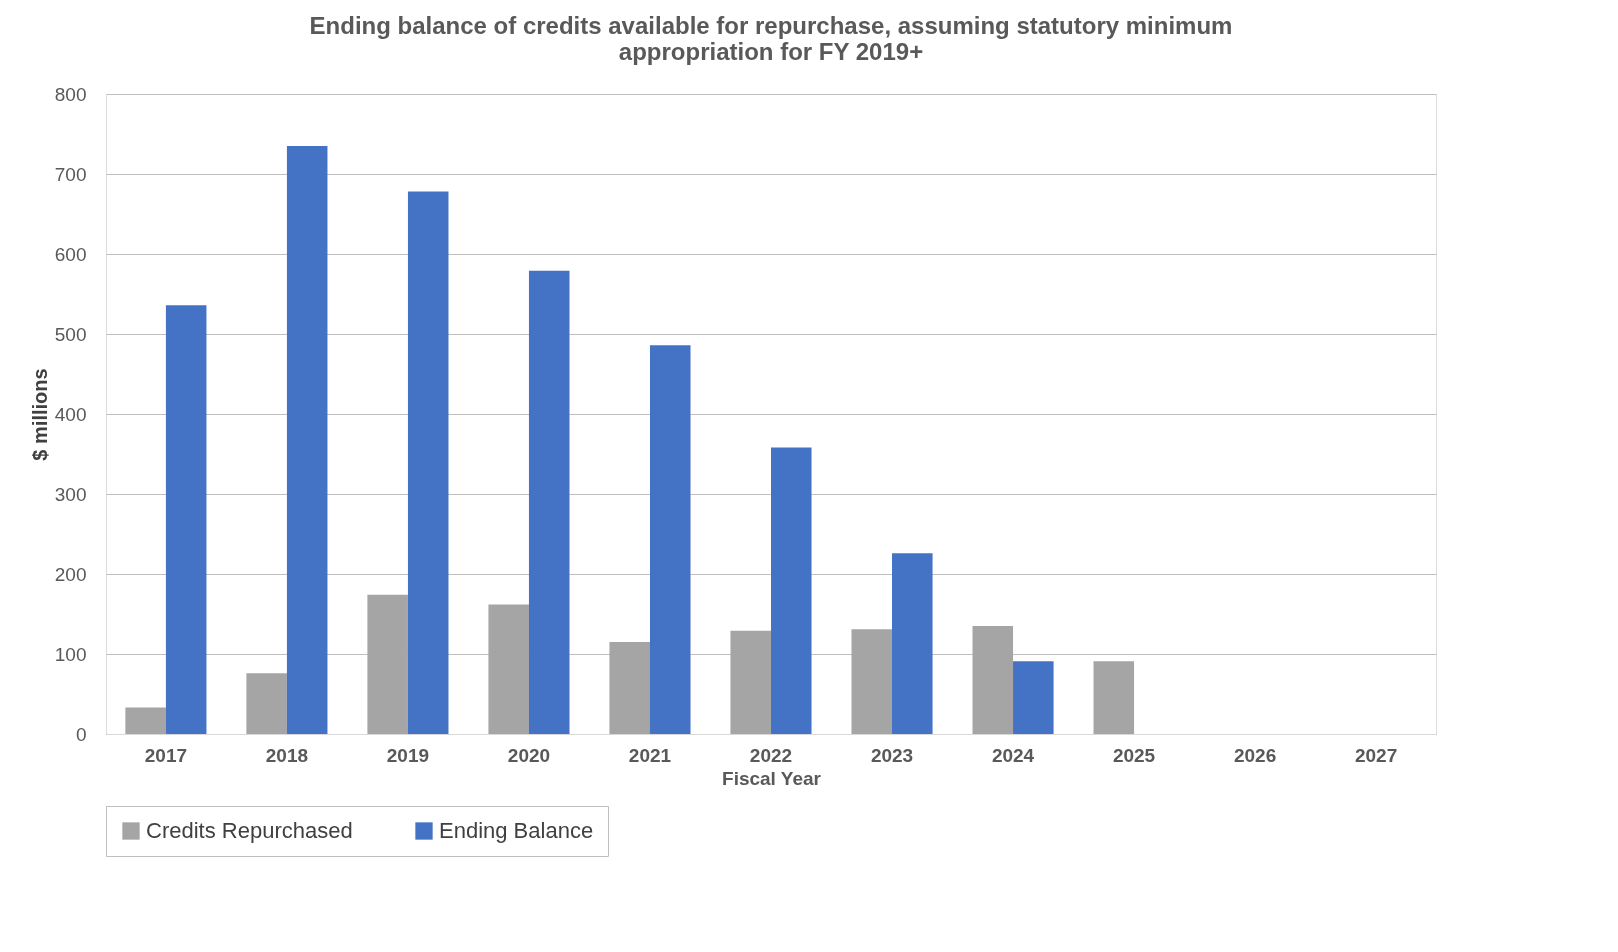  I want to click on y-tick-label: 600, so click(70, 254).